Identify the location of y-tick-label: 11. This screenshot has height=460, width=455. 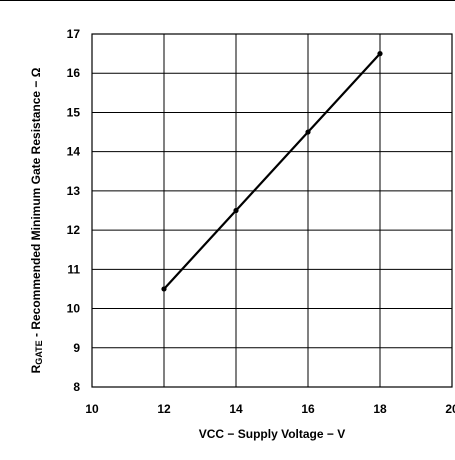
(73, 269).